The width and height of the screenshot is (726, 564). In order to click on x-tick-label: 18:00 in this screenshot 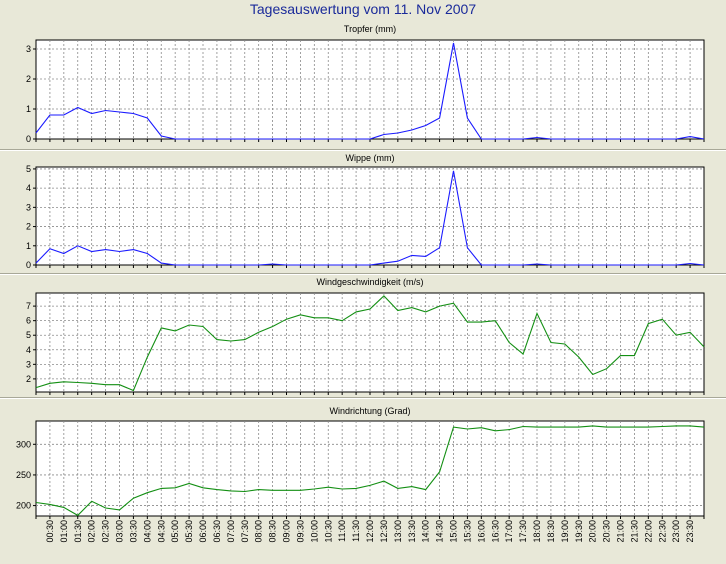, I will do `click(537, 531)`.